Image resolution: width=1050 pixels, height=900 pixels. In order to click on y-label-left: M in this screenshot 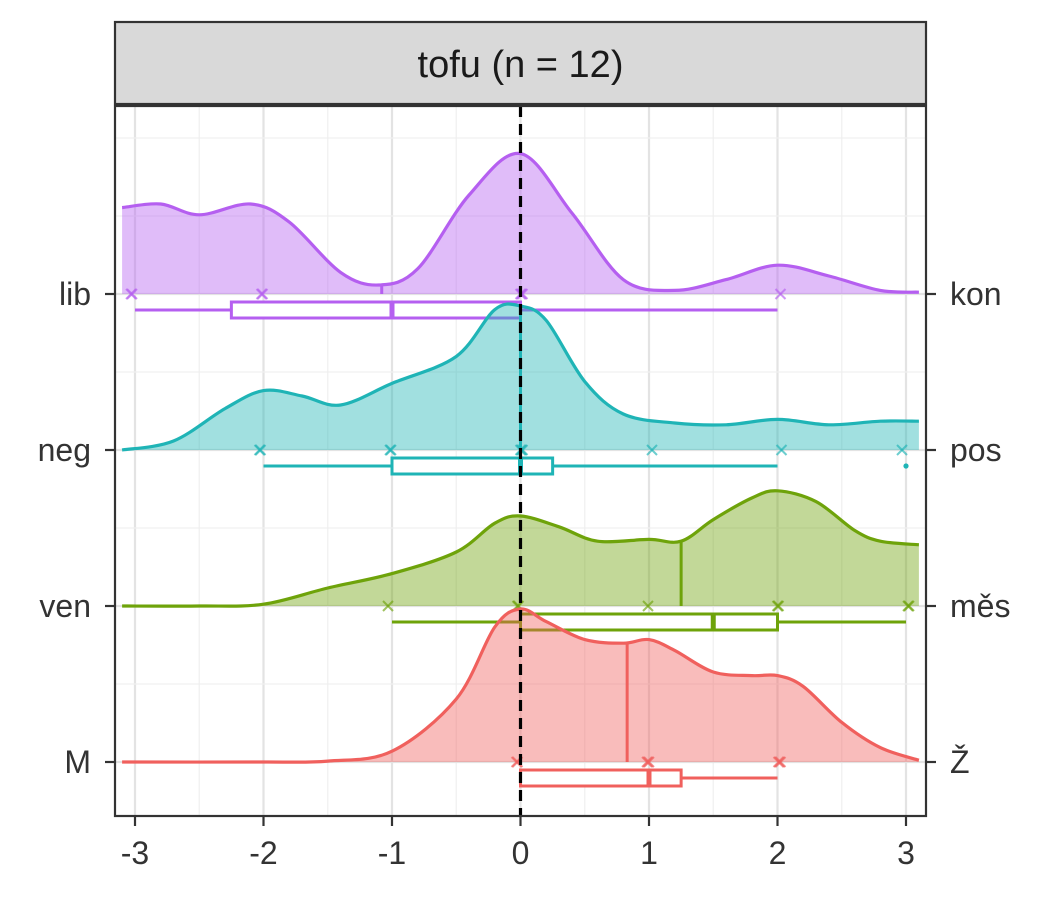, I will do `click(77, 762)`.